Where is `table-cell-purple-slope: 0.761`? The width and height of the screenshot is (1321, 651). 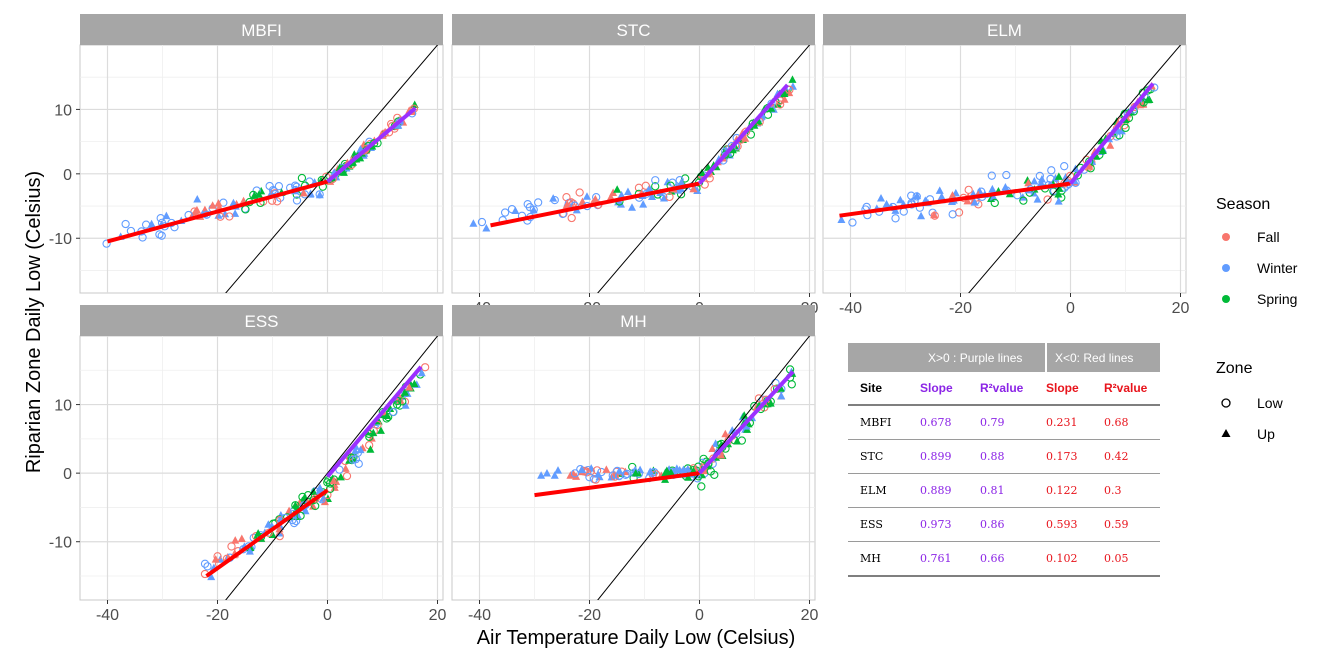 table-cell-purple-slope: 0.761 is located at coordinates (950, 559).